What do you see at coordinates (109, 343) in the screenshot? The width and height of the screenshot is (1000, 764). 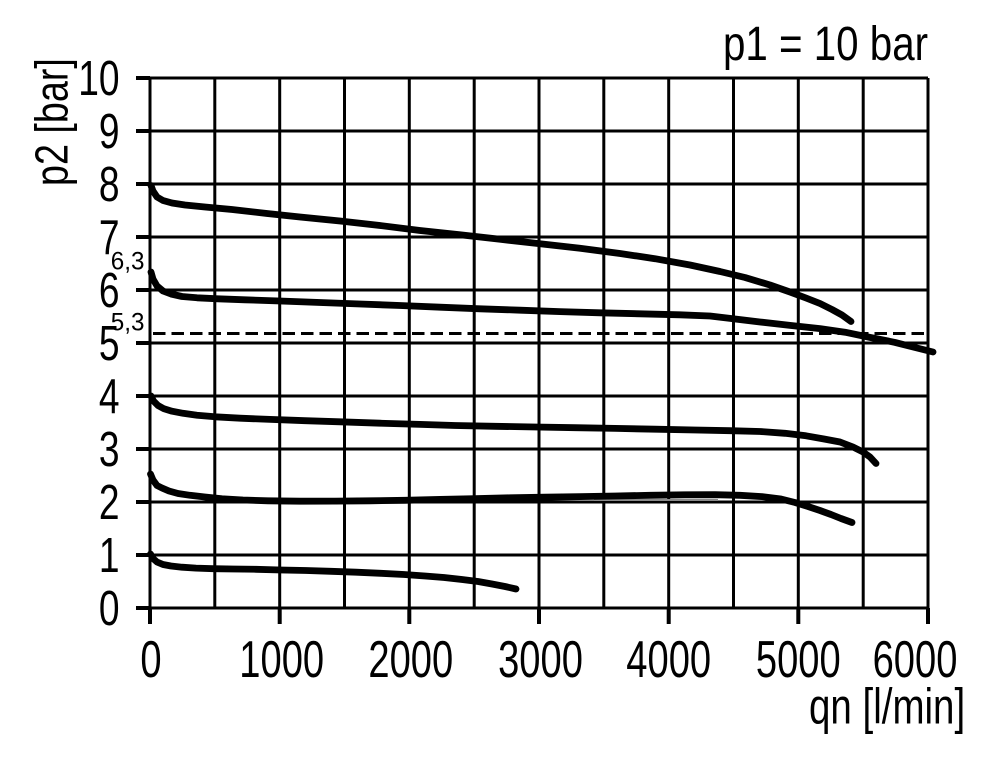 I see `svg-text: 5` at bounding box center [109, 343].